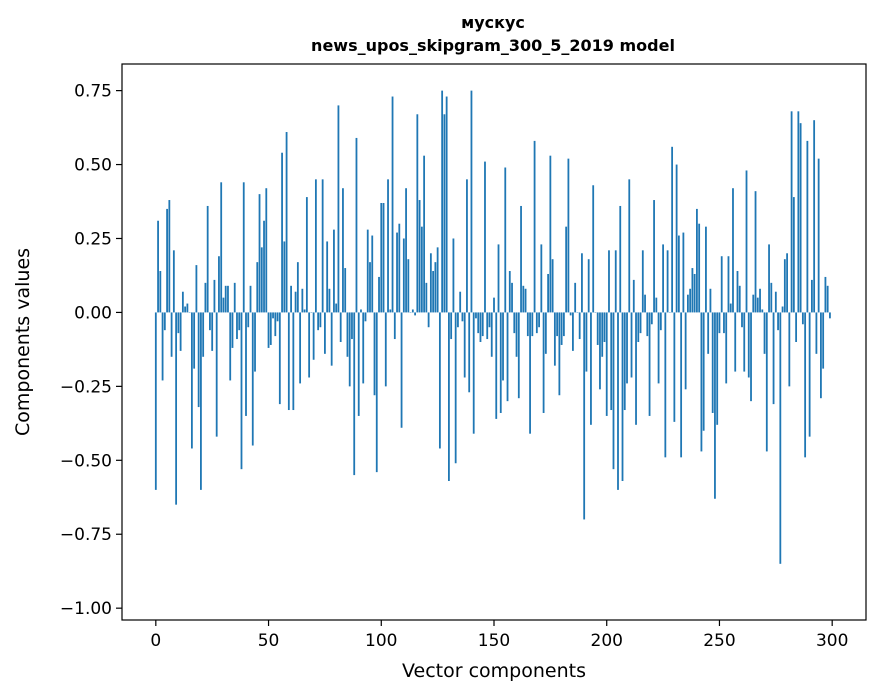 The width and height of the screenshot is (880, 696). Describe the element at coordinates (155, 641) in the screenshot. I see `x-tick-label: 0` at that location.